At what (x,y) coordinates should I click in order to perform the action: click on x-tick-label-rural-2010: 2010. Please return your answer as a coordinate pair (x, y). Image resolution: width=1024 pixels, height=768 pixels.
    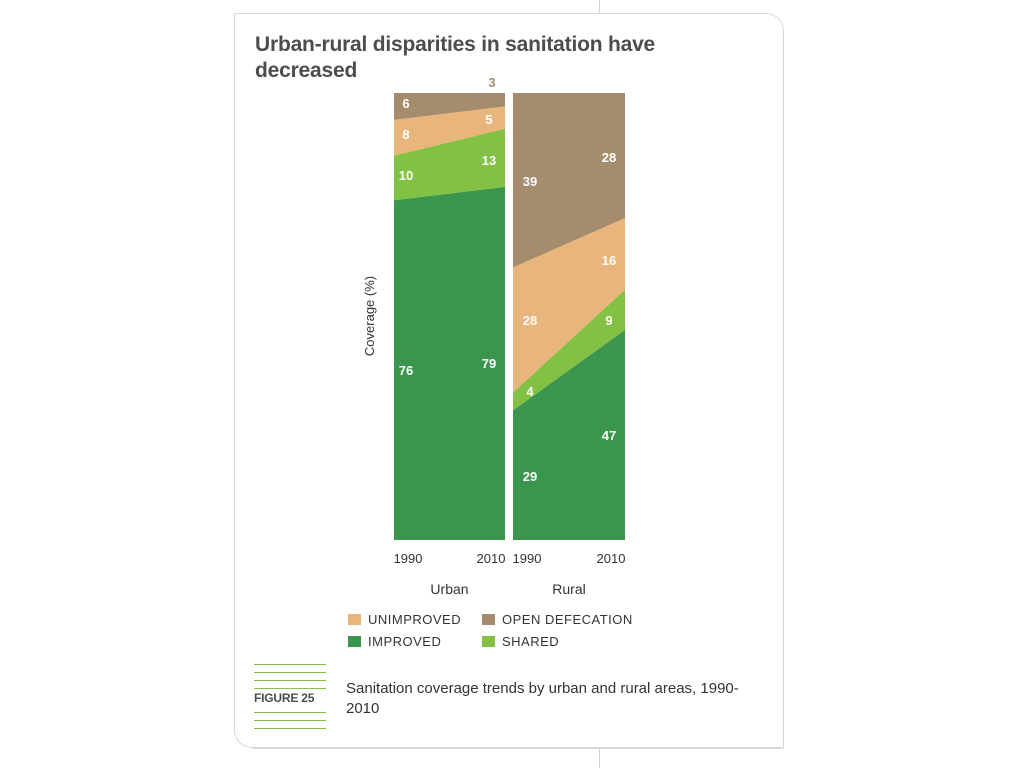
    Looking at the image, I should click on (611, 558).